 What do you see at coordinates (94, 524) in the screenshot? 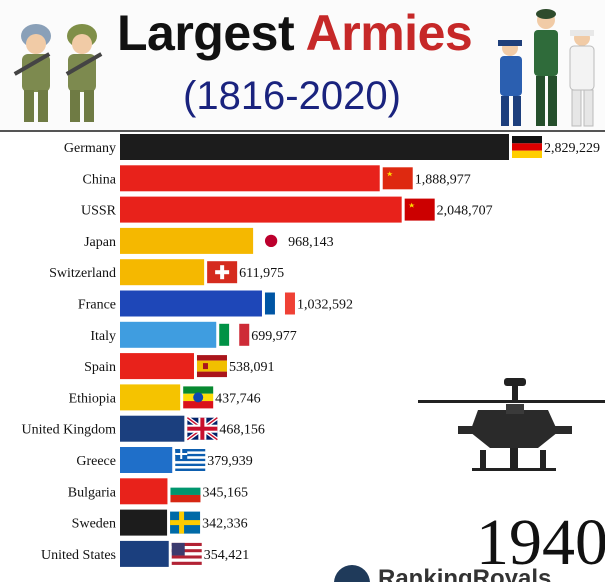
I see `category-label-sweden: Sweden` at bounding box center [94, 524].